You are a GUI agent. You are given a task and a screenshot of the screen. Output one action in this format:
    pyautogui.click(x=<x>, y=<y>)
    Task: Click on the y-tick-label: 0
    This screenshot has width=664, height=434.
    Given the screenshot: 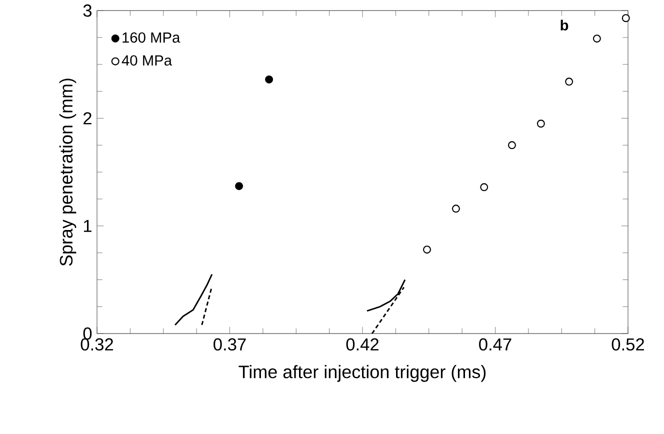 What is the action you would take?
    pyautogui.click(x=87, y=334)
    